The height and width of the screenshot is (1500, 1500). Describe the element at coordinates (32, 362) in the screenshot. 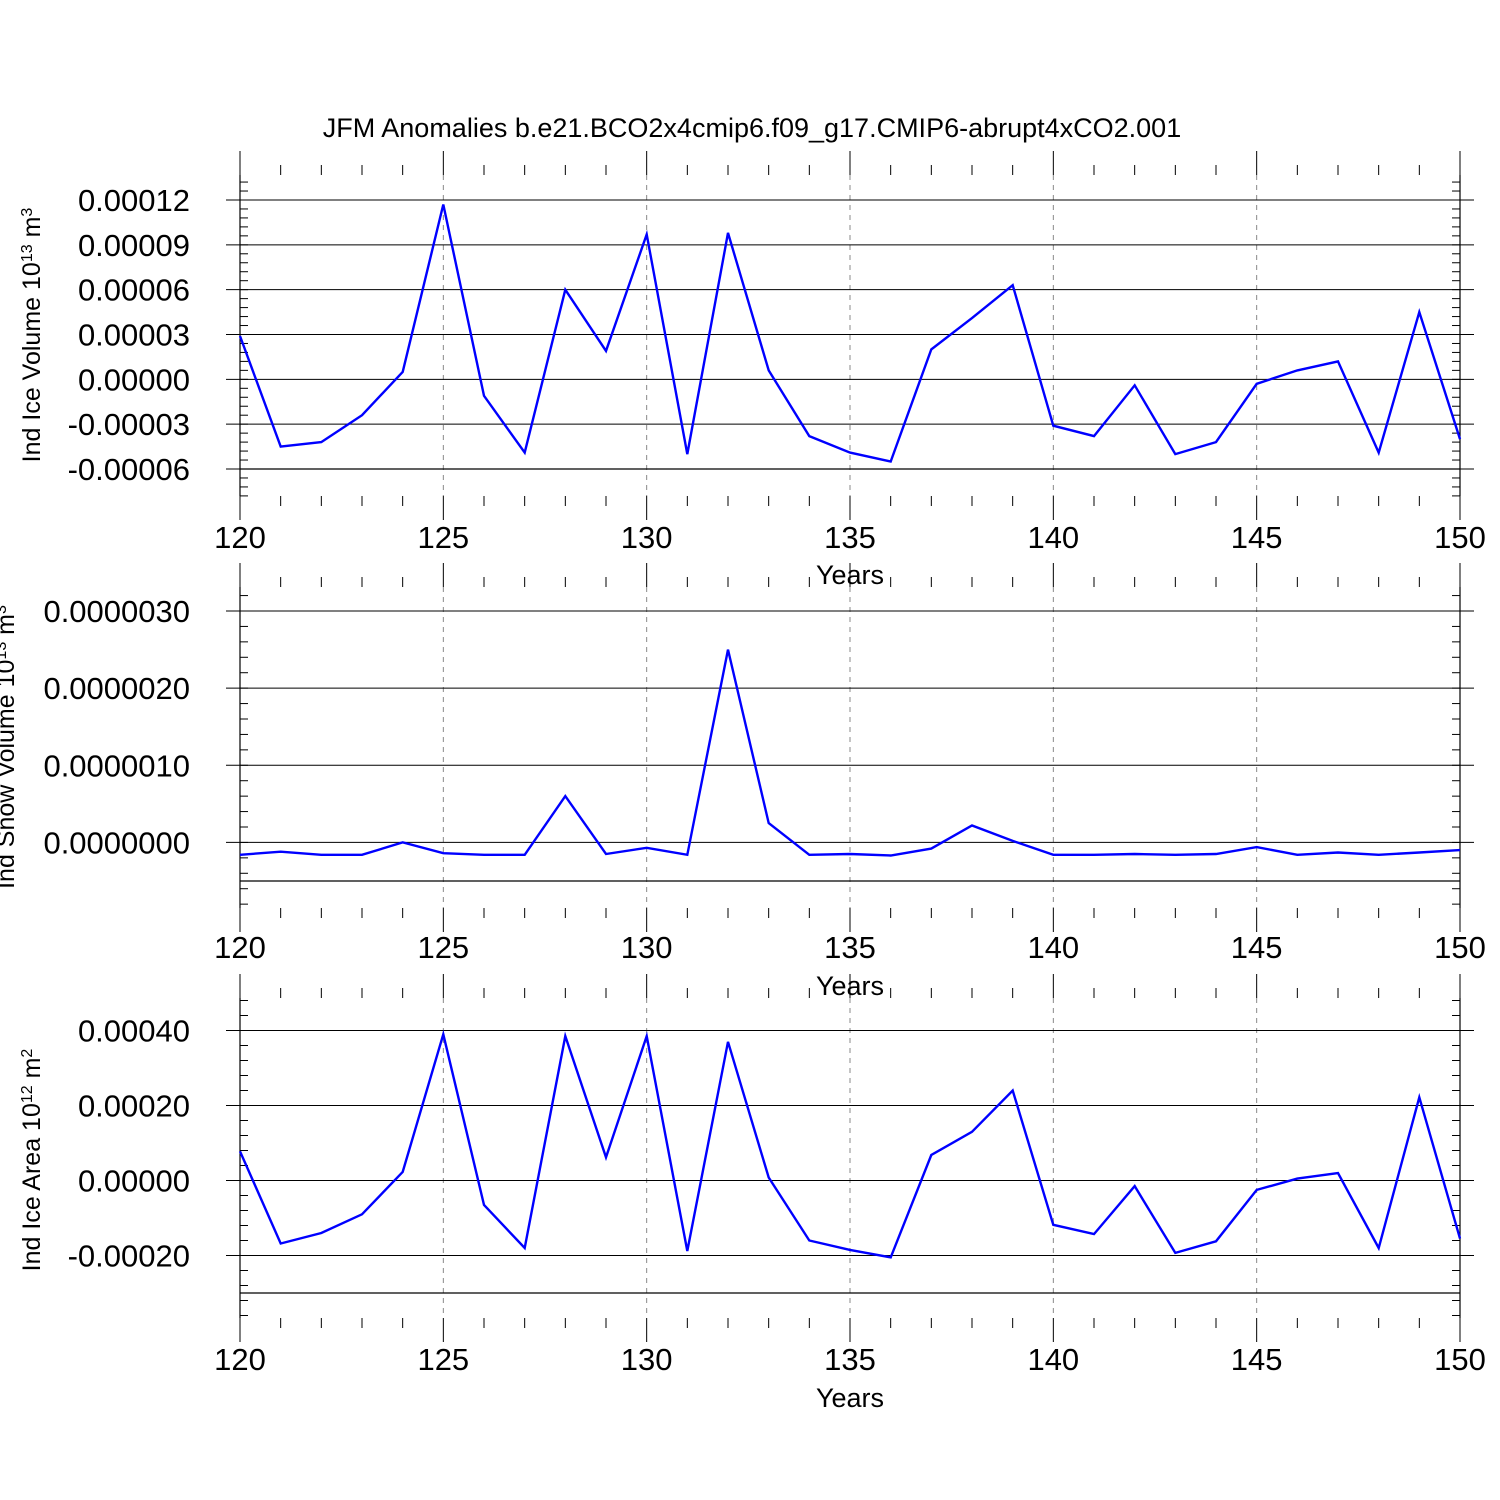

I see `y-axis-label-text: Ind Ice Volume 10` at that location.